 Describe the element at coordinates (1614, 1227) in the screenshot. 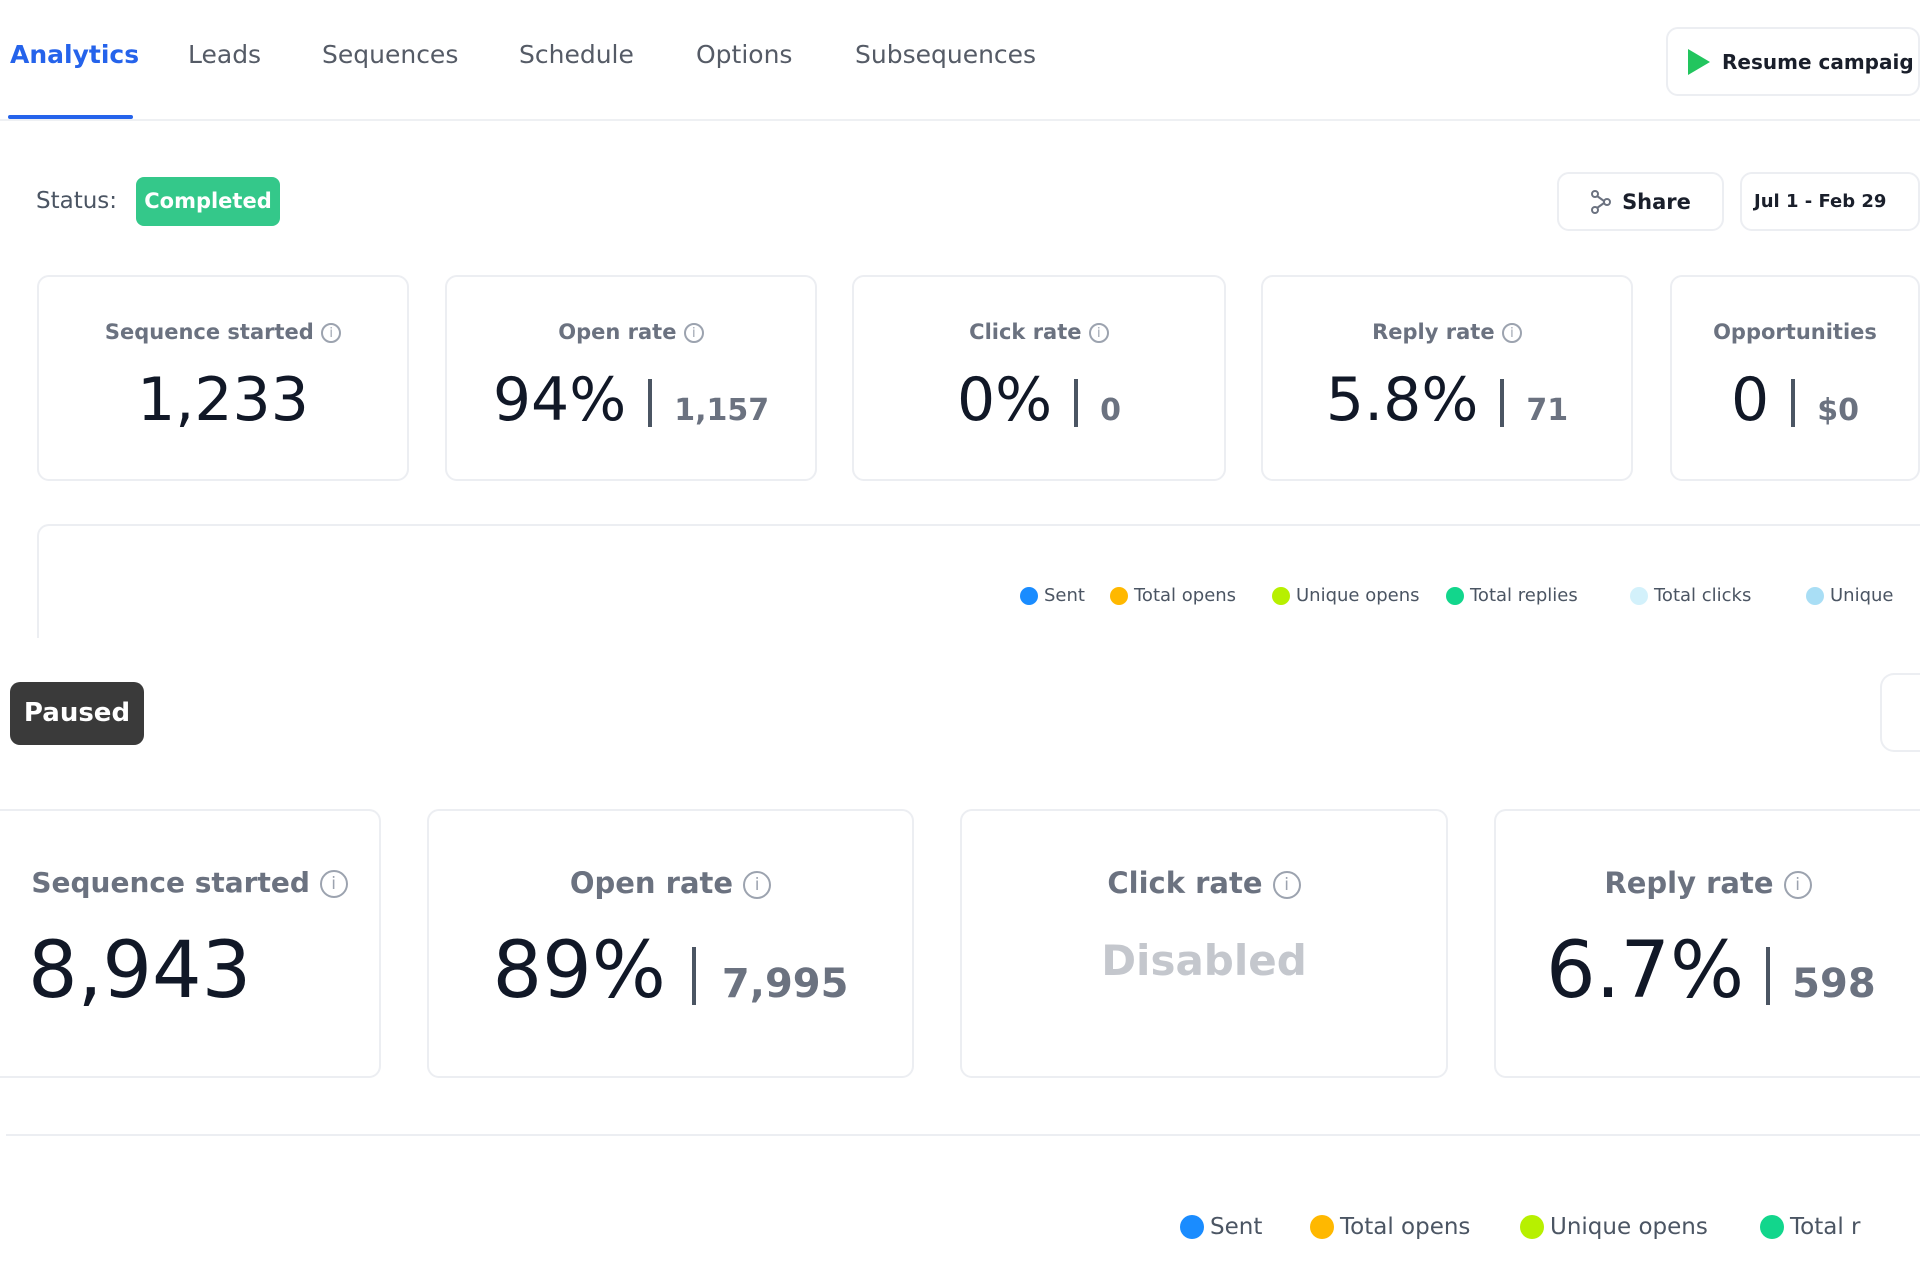

I see `legend-item-unique-opens-2: Unique opens` at that location.